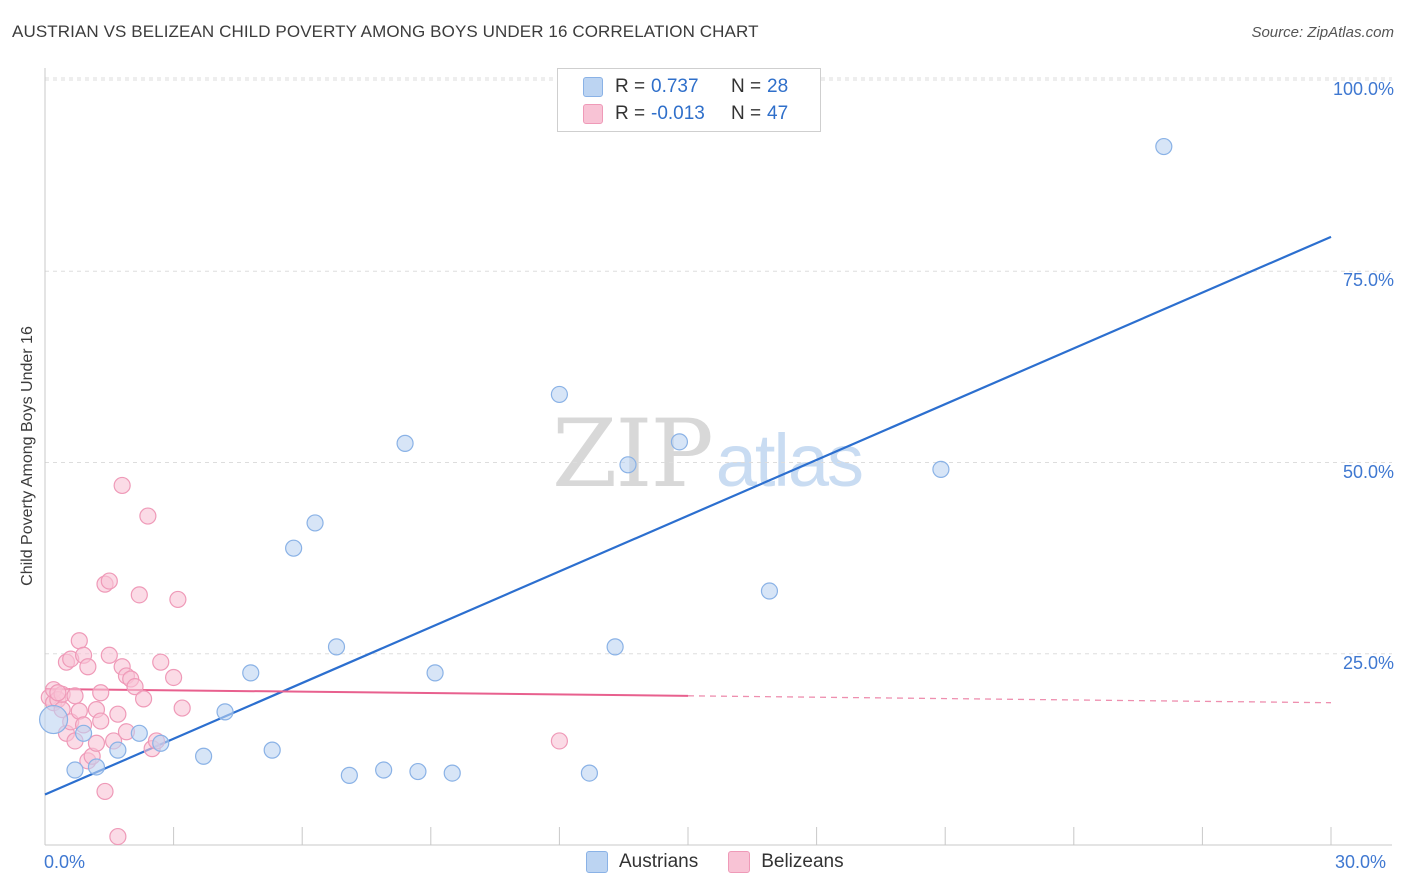 Image resolution: width=1406 pixels, height=892 pixels. What do you see at coordinates (659, 861) in the screenshot?
I see `austrians-legend-label: Austrians` at bounding box center [659, 861].